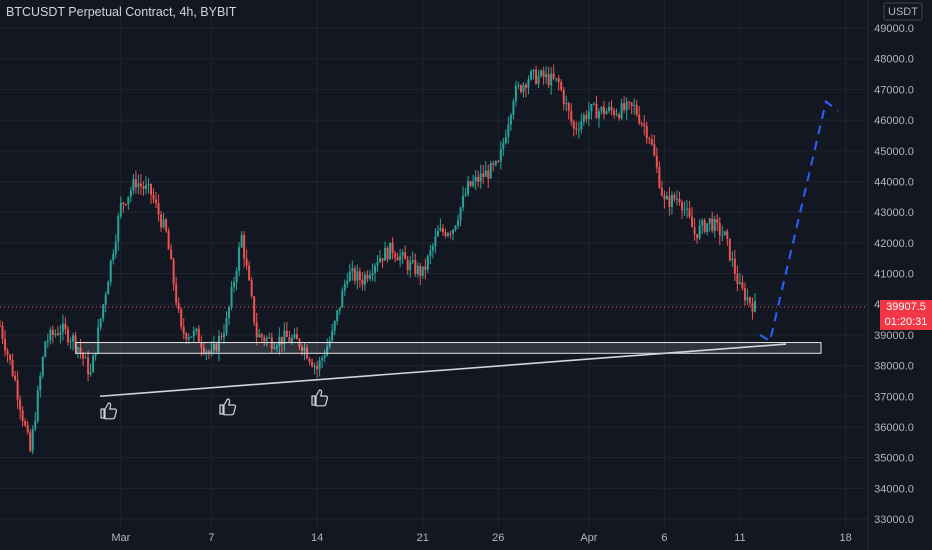  What do you see at coordinates (894, 336) in the screenshot?
I see `price-tick-label: 39000.0` at bounding box center [894, 336].